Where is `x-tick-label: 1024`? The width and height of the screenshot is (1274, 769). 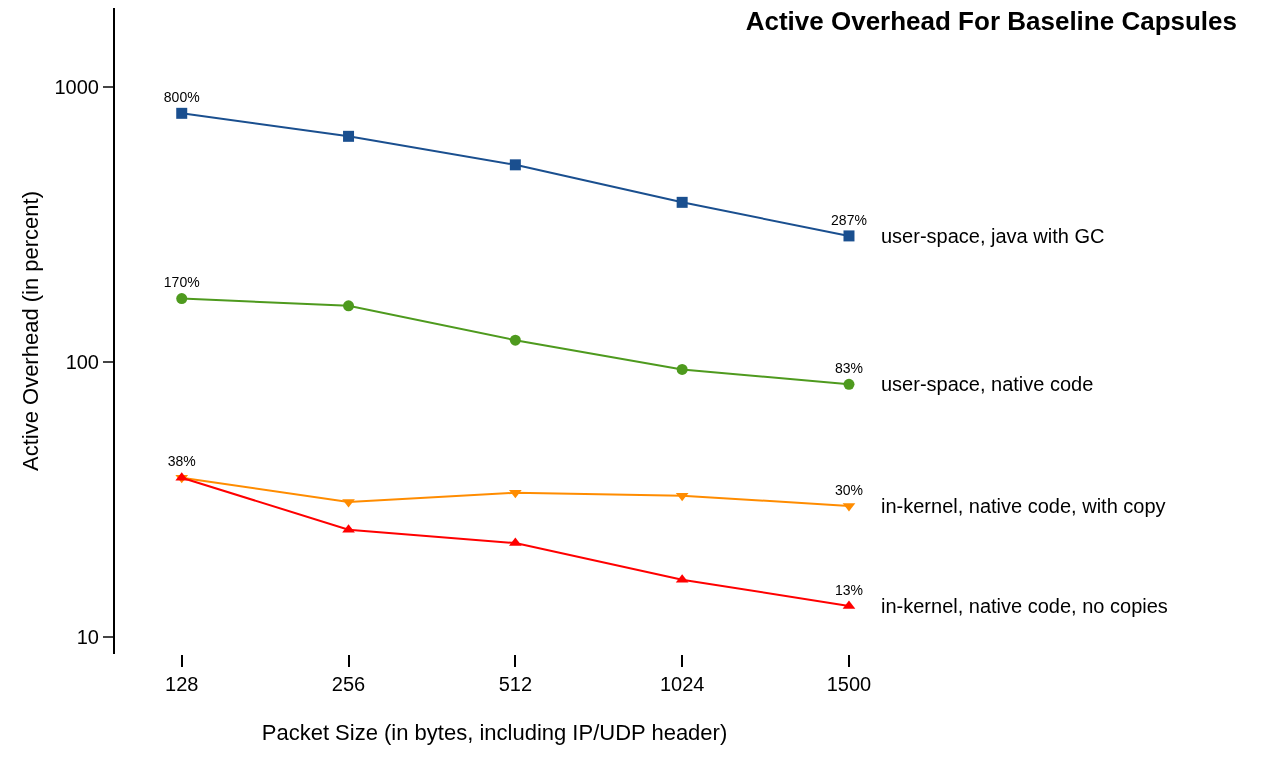 x-tick-label: 1024 is located at coordinates (682, 684).